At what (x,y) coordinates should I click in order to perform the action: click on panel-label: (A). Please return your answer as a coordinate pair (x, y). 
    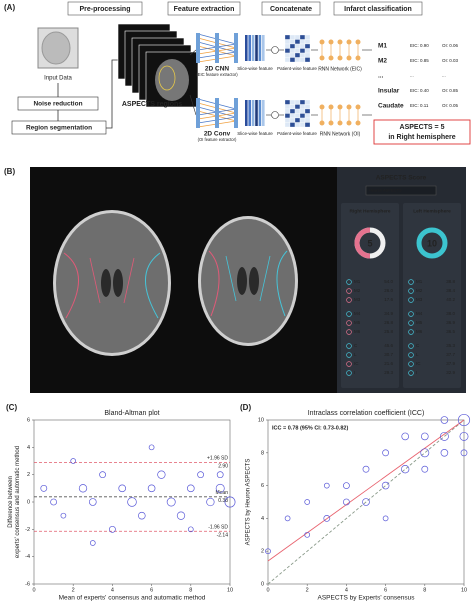
    Looking at the image, I should click on (9, 7).